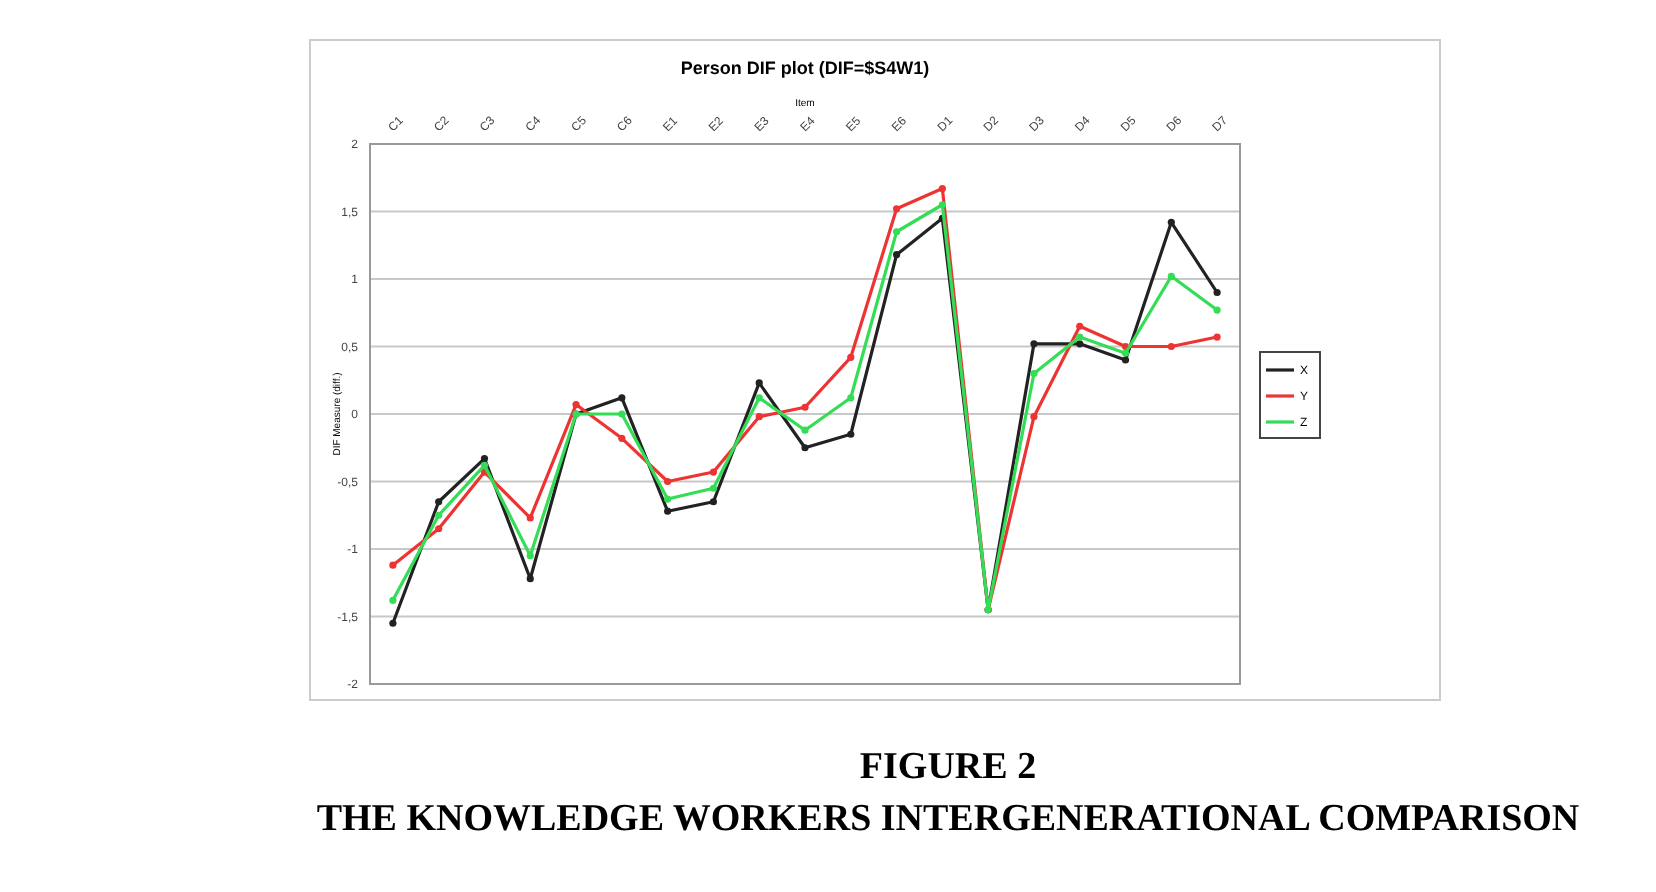 This screenshot has height=892, width=1656. I want to click on caption: FIGURE 2, so click(948, 767).